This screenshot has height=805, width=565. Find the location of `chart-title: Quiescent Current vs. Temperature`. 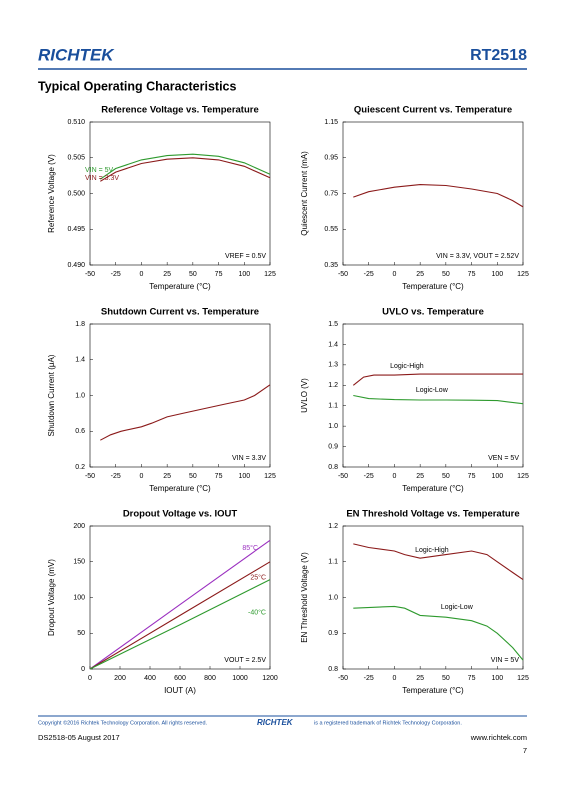

chart-title: Quiescent Current vs. Temperature is located at coordinates (433, 110).